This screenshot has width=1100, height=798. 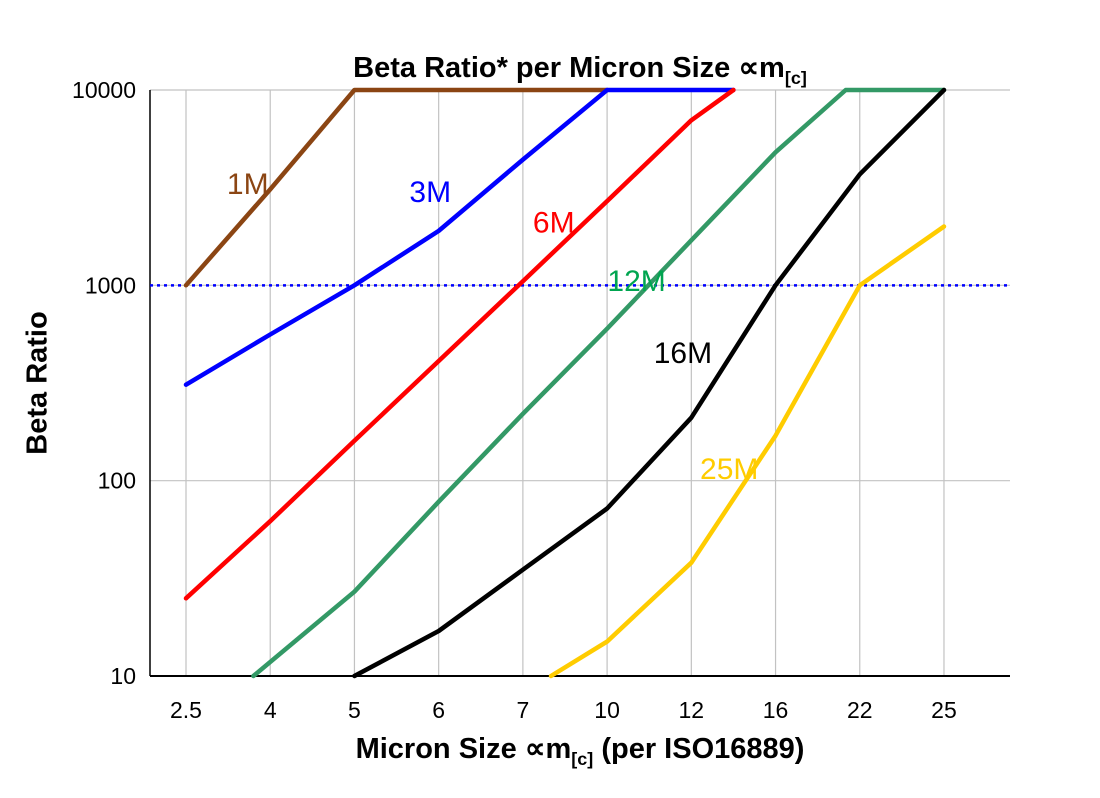 What do you see at coordinates (440, 749) in the screenshot?
I see `x-axis-label-text: Micron Size` at bounding box center [440, 749].